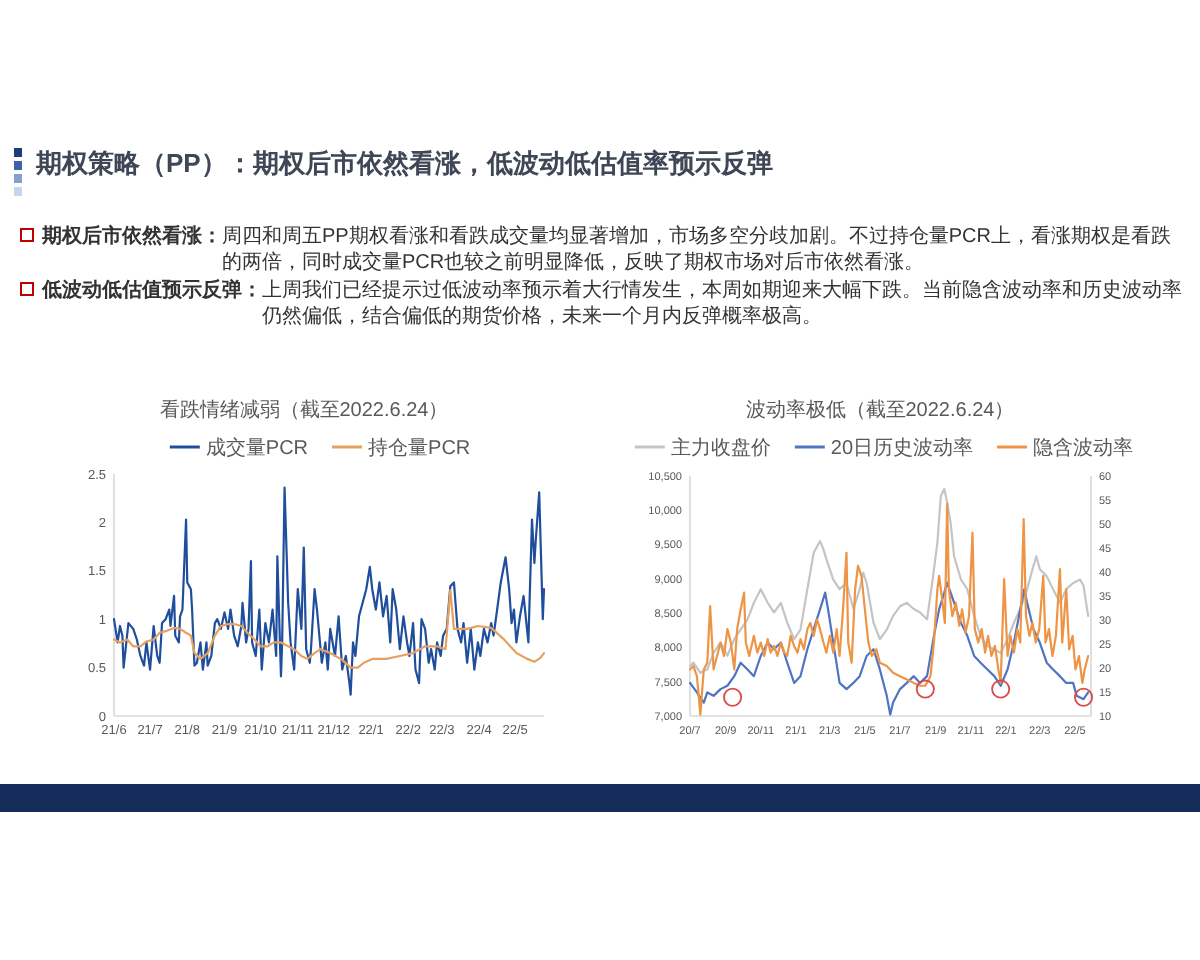 The width and height of the screenshot is (1200, 960). Describe the element at coordinates (132, 237) in the screenshot. I see `text: 期权后市依然看涨：` at that location.